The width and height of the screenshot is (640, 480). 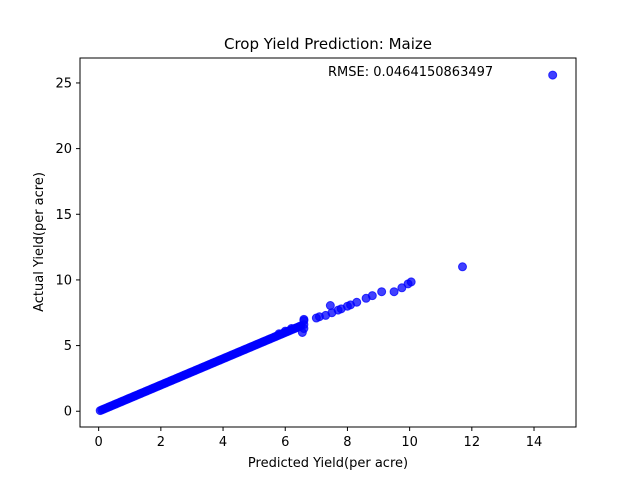 I want to click on chart-title: Crop Yield Prediction: Maize, so click(x=328, y=44).